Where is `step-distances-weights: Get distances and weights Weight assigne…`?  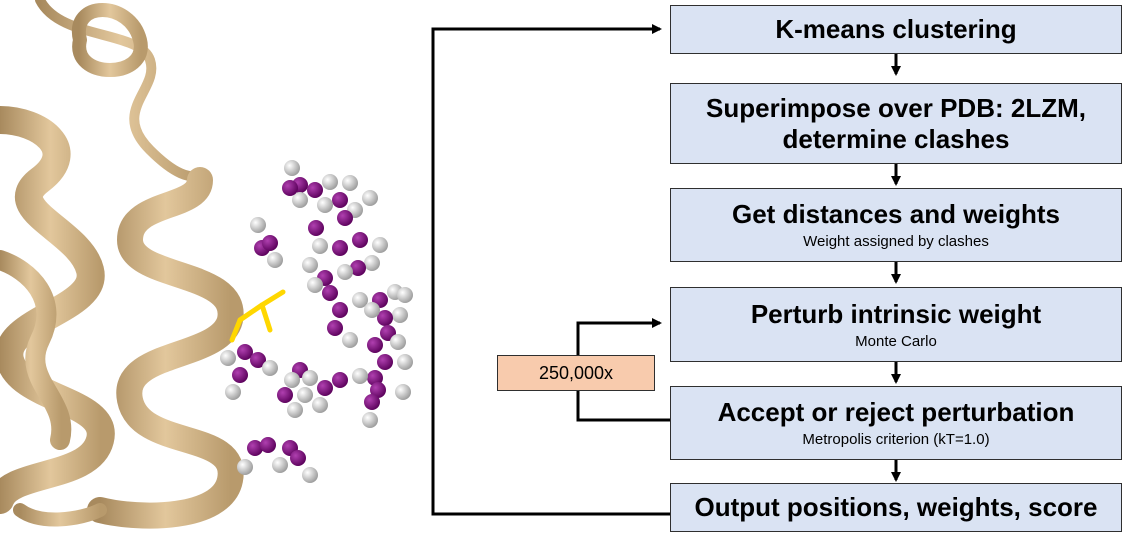 step-distances-weights: Get distances and weights Weight assigne… is located at coordinates (896, 225).